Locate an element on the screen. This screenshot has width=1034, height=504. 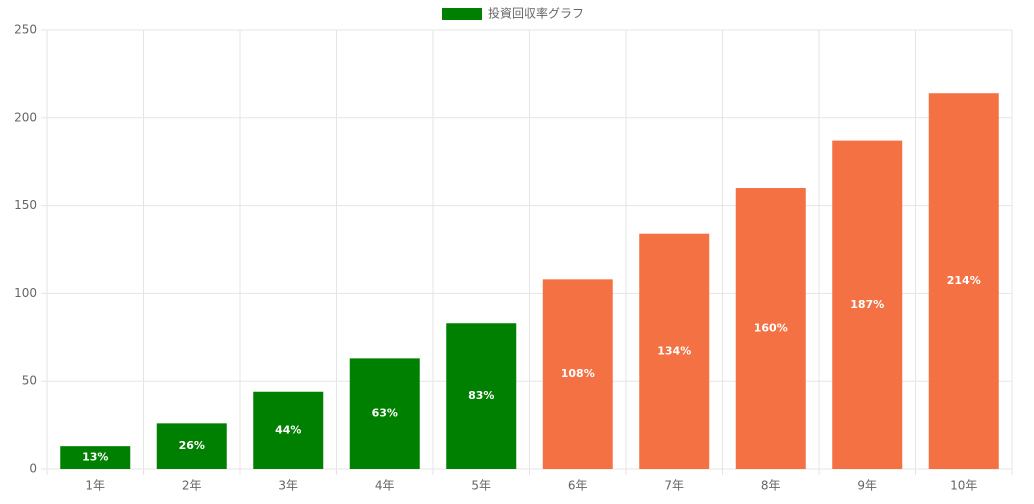
x-tick-label: 6年 is located at coordinates (578, 486).